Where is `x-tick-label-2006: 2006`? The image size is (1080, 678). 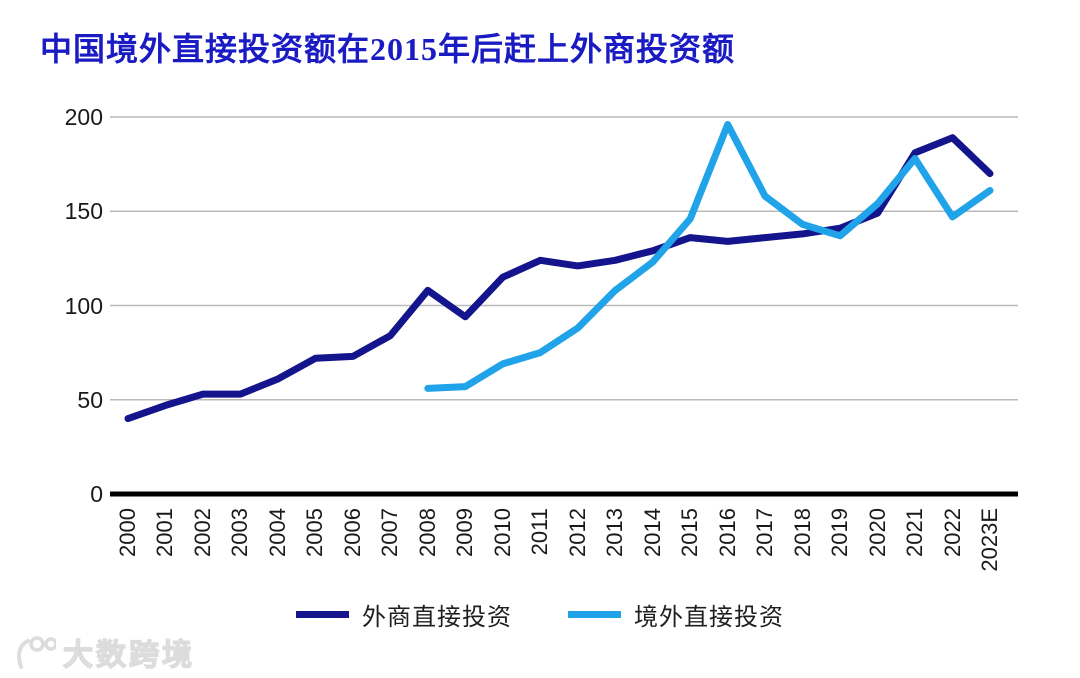
x-tick-label-2006: 2006 is located at coordinates (352, 532).